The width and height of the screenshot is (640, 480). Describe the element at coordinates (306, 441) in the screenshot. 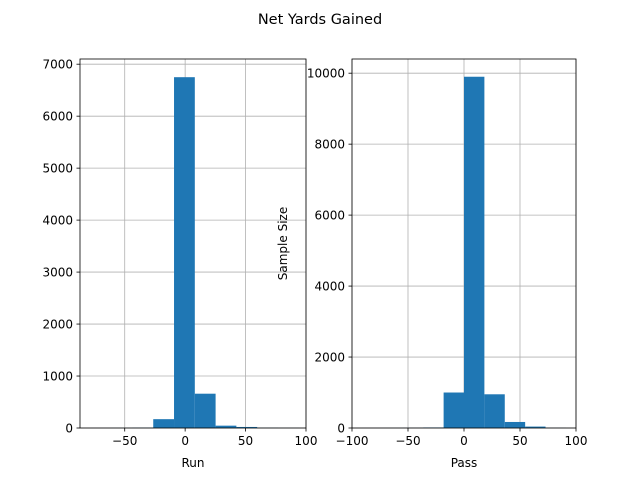

I see `run-x-tick-label: 100` at that location.